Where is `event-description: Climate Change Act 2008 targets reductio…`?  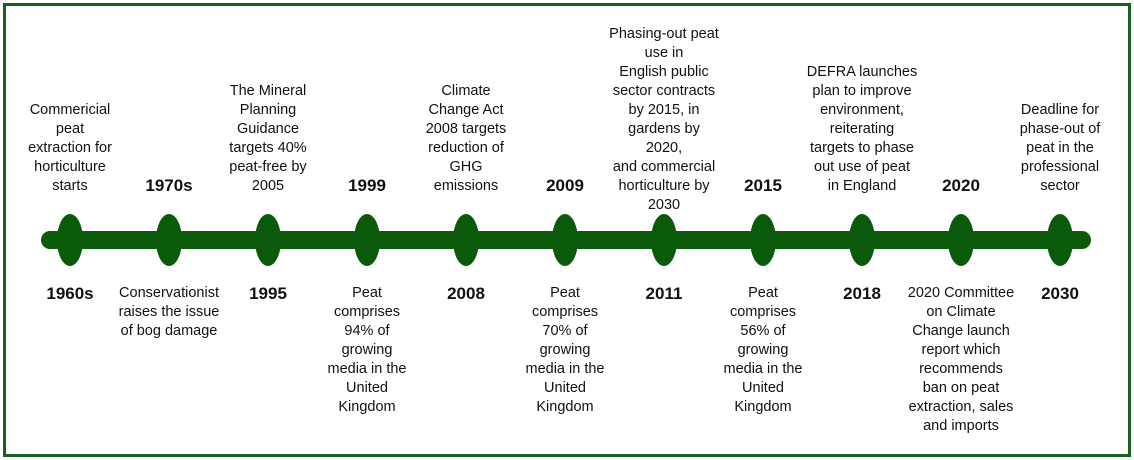
event-description: Climate Change Act 2008 targets reductio… is located at coordinates (466, 138).